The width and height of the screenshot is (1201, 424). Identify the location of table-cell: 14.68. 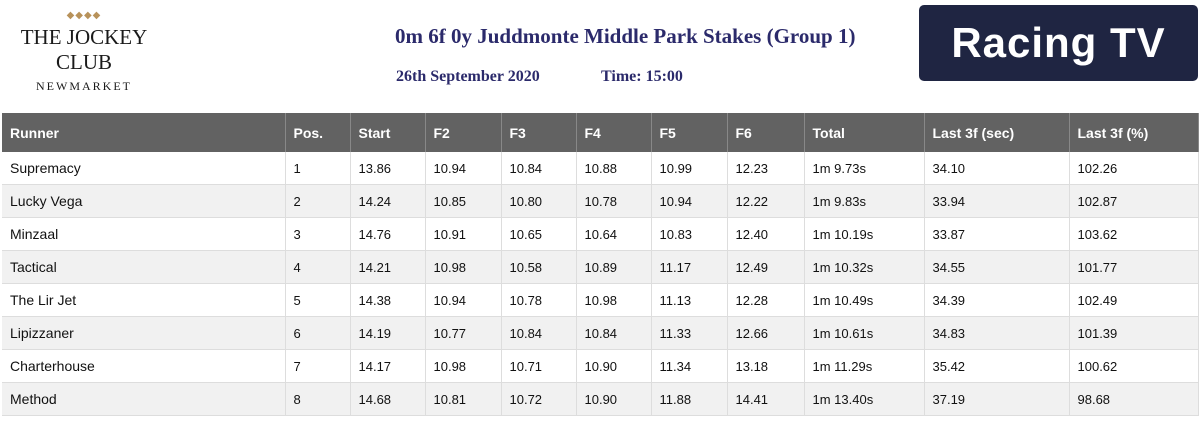
(388, 399).